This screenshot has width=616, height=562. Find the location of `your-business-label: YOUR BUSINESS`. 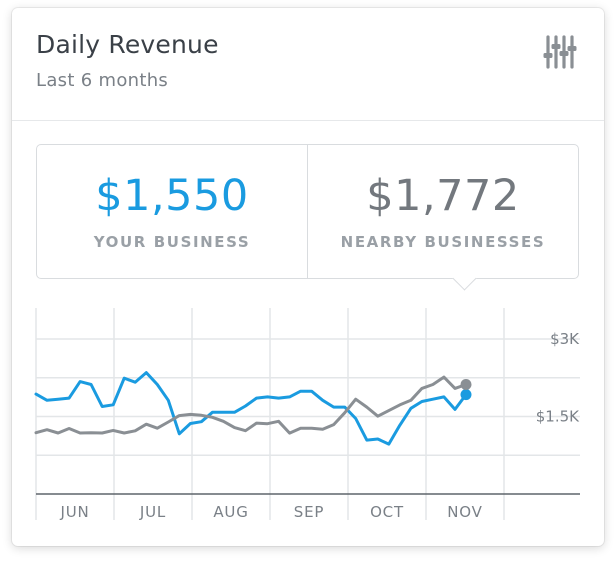

your-business-label: YOUR BUSINESS is located at coordinates (172, 242).